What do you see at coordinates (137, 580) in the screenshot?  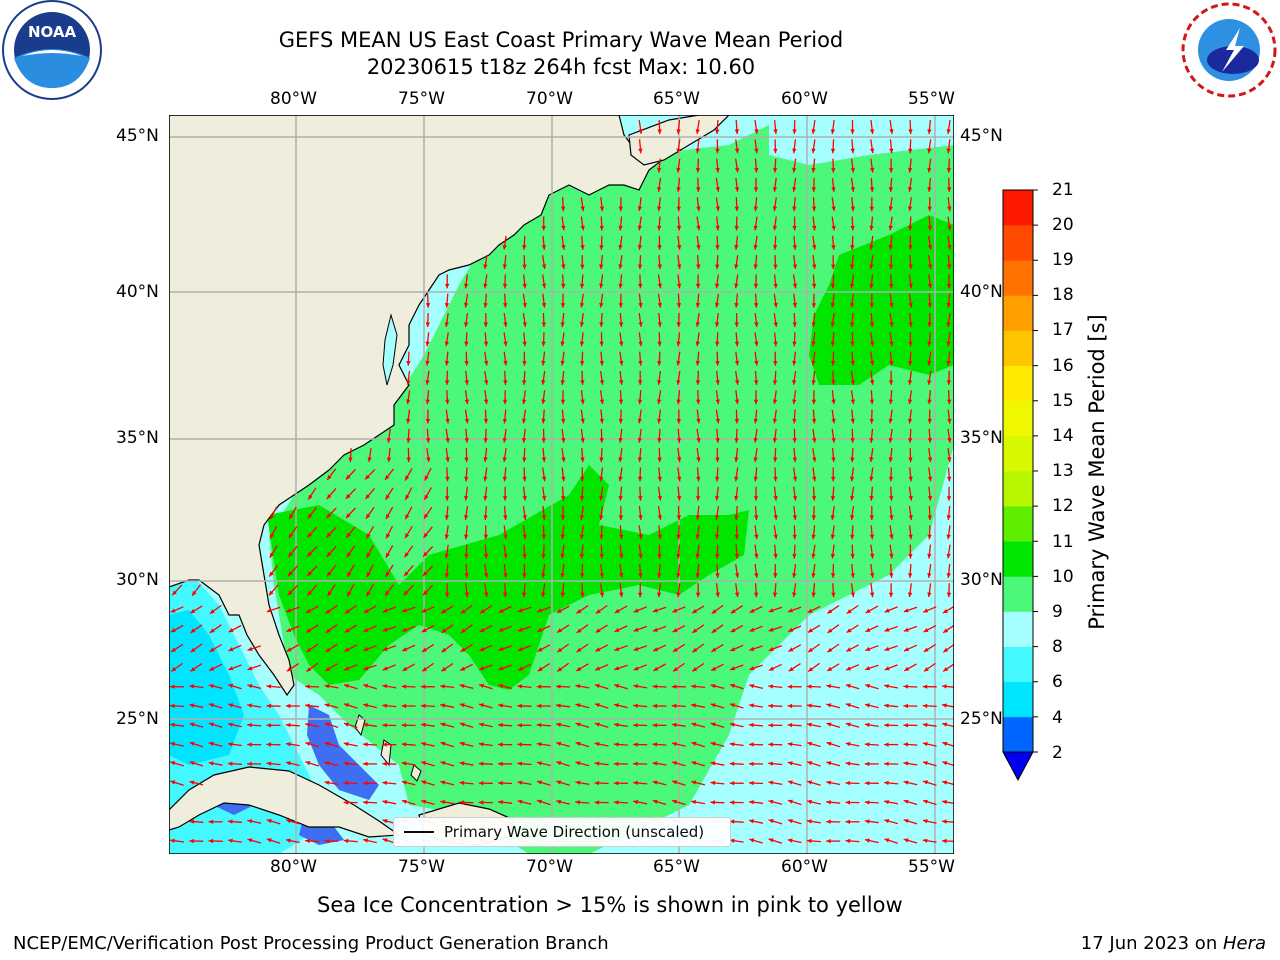 I see `lat-label-left: 30°N` at bounding box center [137, 580].